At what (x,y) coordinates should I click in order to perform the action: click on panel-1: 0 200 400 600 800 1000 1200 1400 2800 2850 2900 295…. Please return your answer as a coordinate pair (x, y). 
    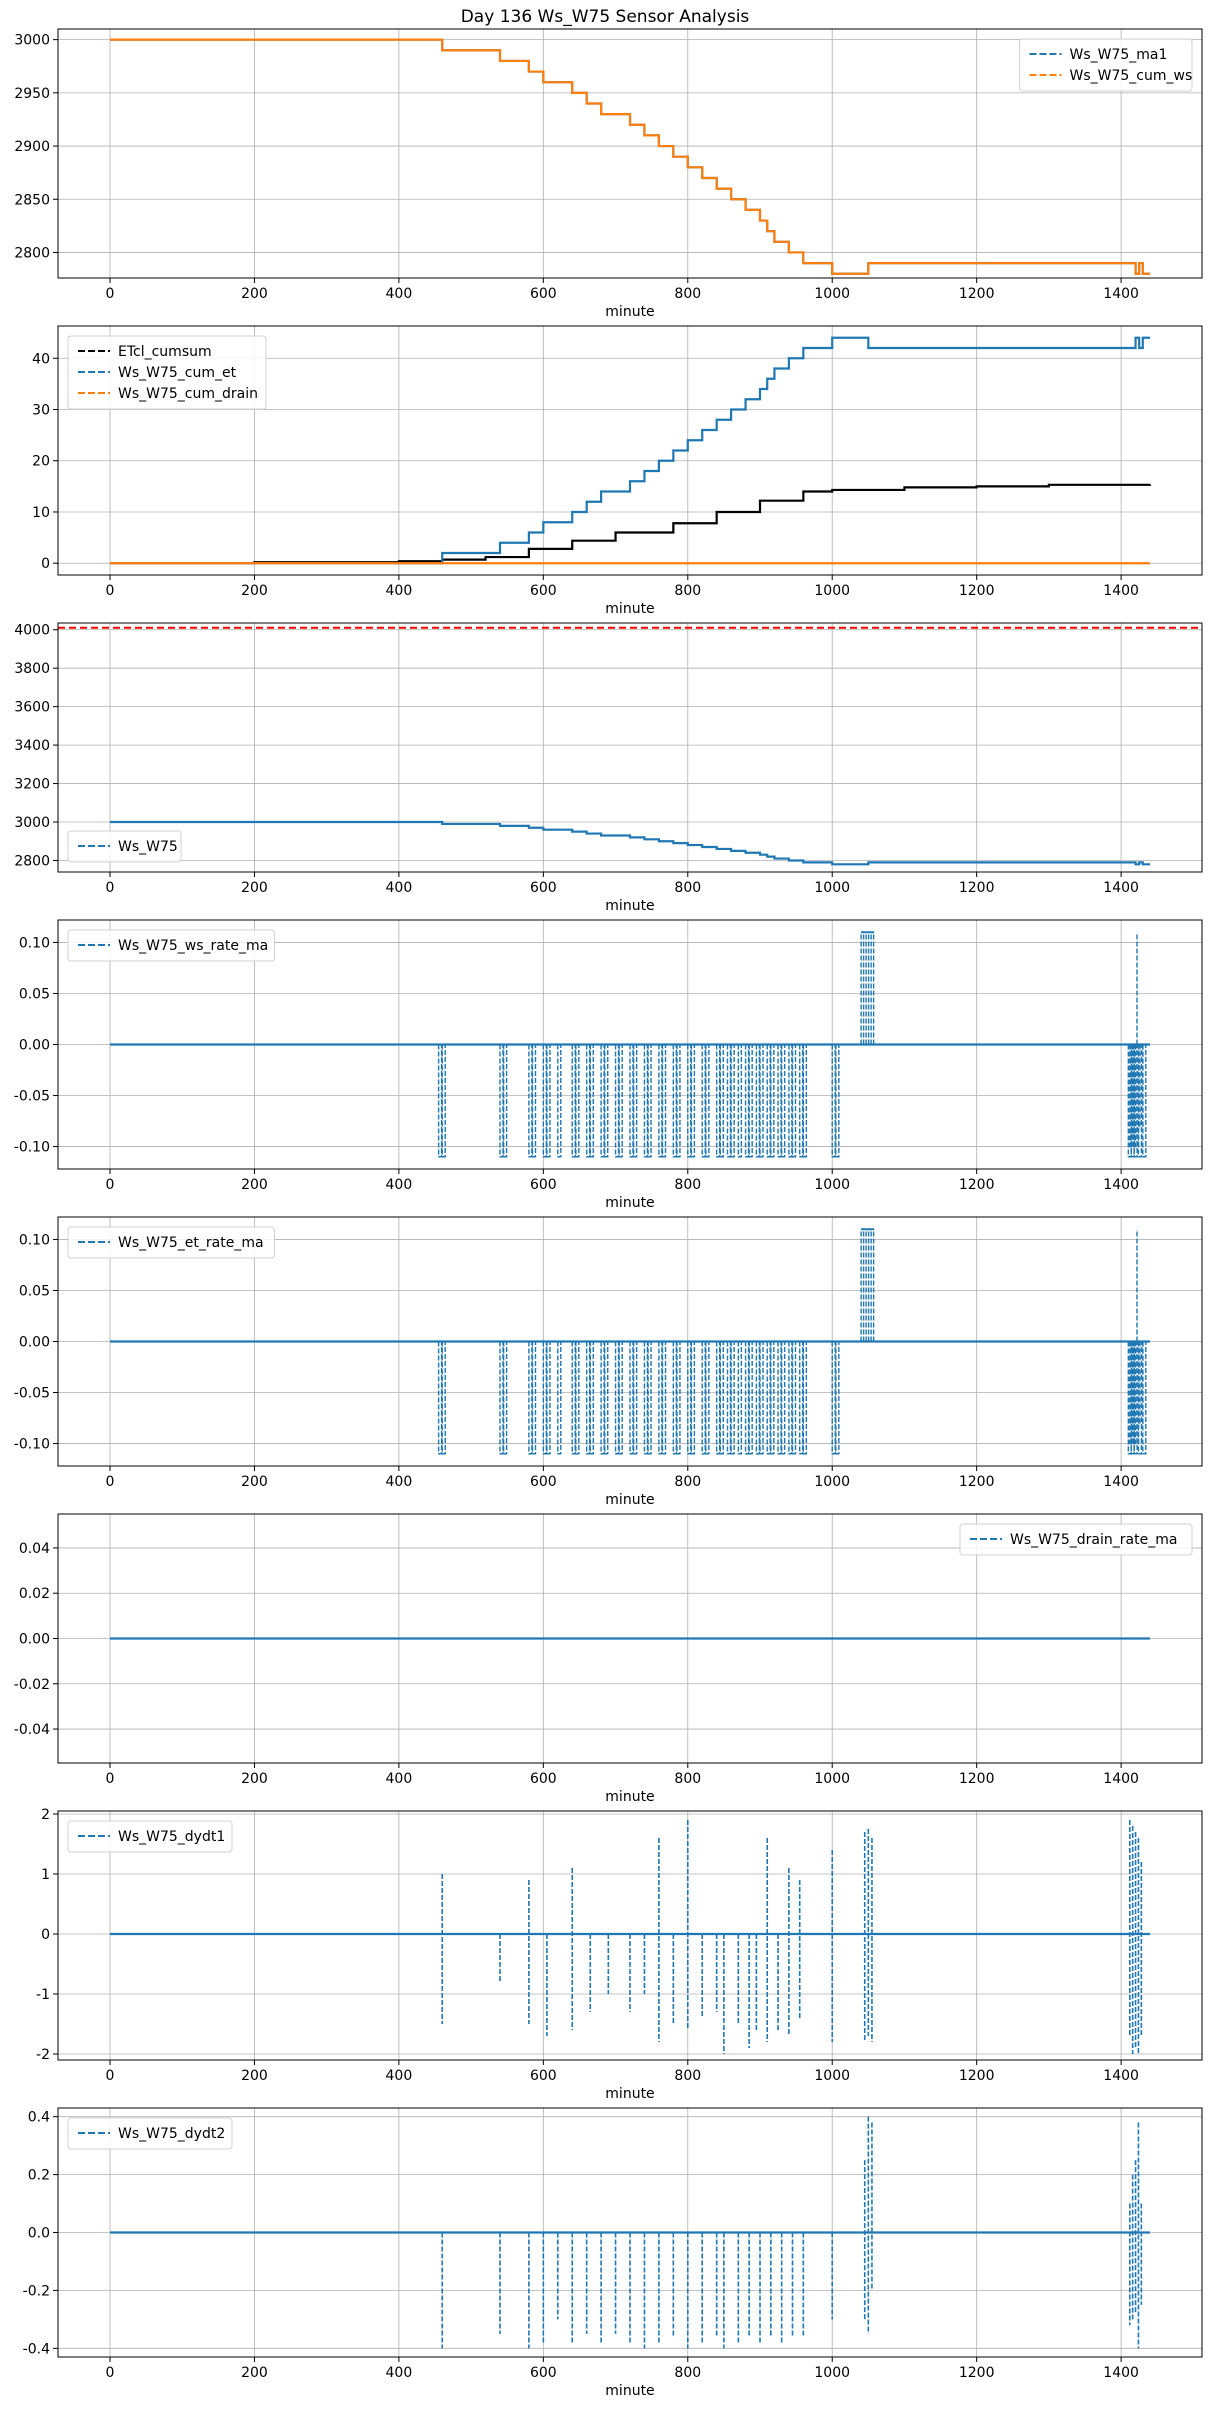
    Looking at the image, I should click on (608, 174).